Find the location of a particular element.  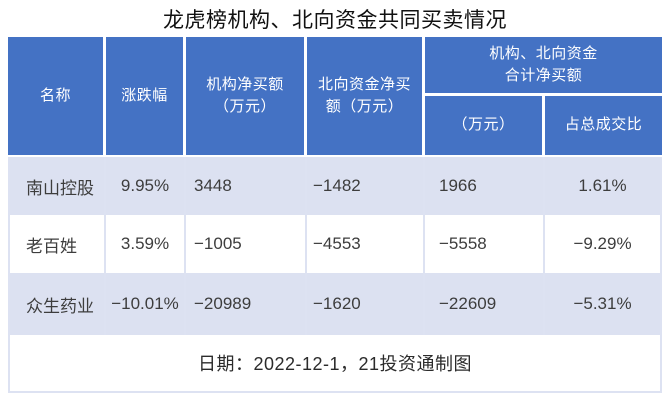

table-row-laobaixing: 老百姓 3.59% −1005 −4553 −5558 −9.29% is located at coordinates (335, 244).